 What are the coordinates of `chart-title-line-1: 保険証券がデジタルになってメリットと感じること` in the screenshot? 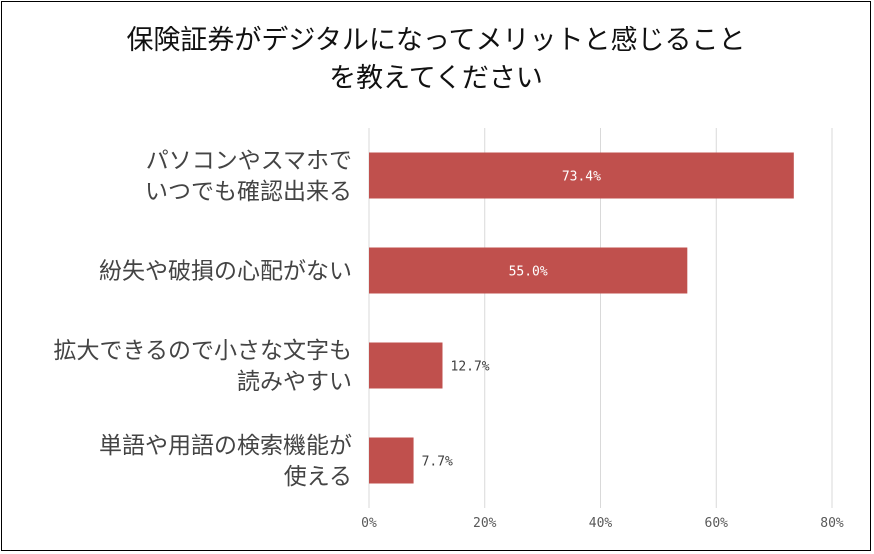 It's located at (436, 40).